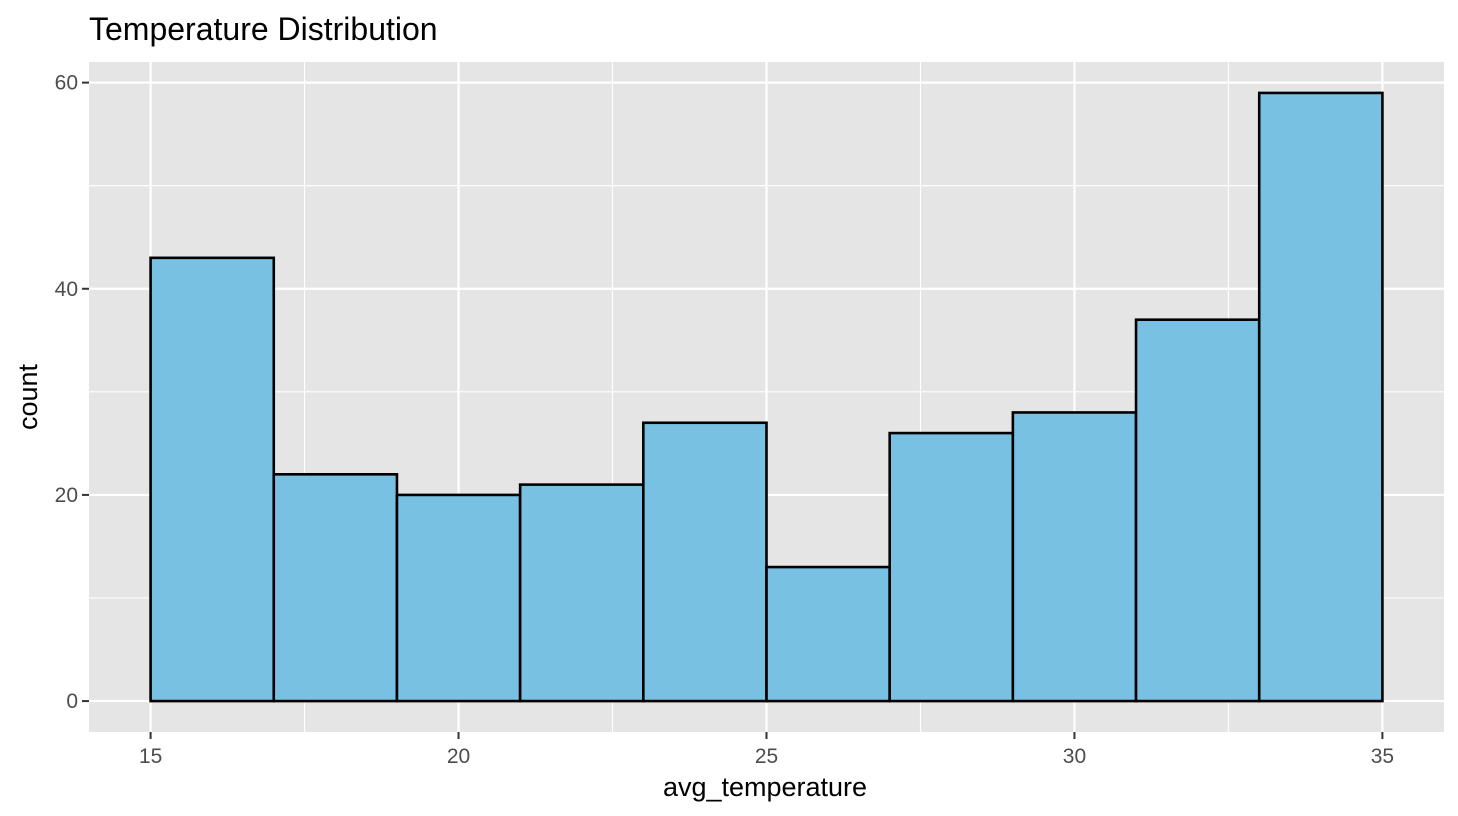  What do you see at coordinates (72, 701) in the screenshot?
I see `y-tick-label: 0` at bounding box center [72, 701].